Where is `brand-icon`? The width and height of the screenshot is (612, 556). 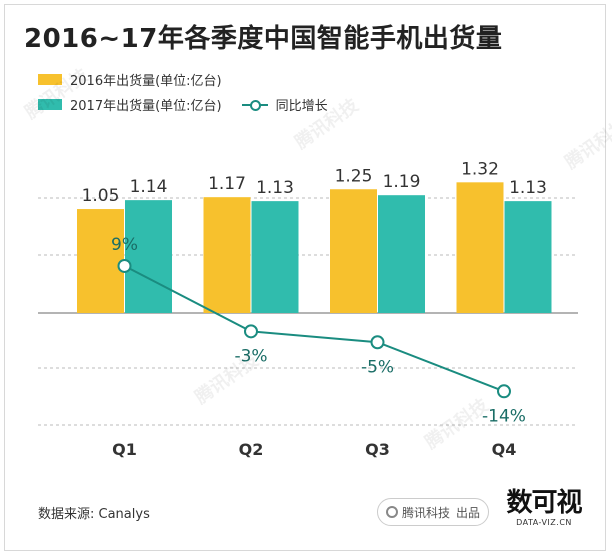
brand-icon is located at coordinates (391, 512).